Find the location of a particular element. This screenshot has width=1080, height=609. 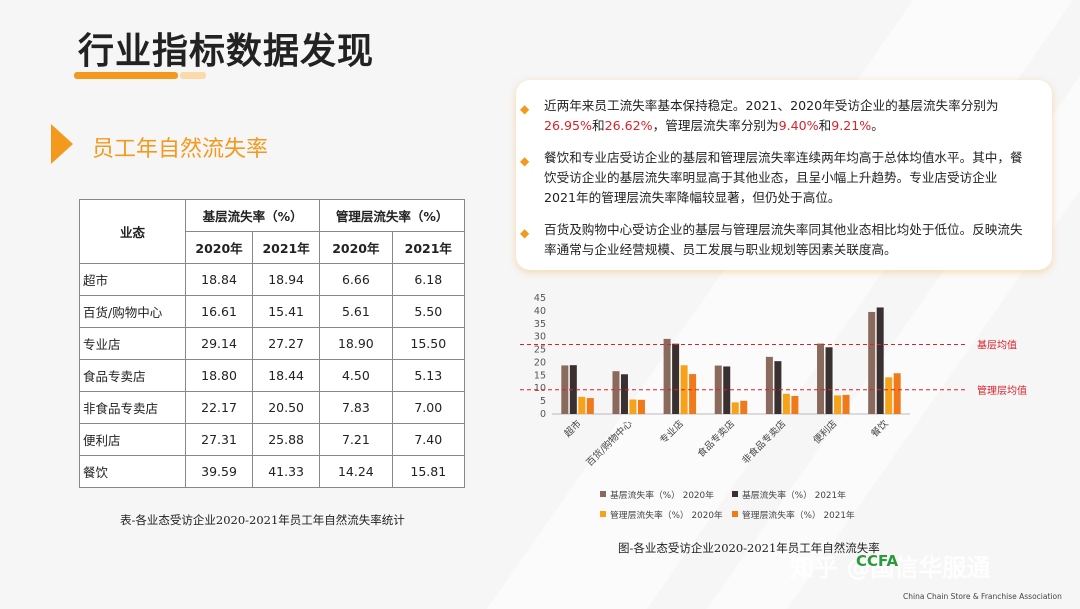

table-row: 食品专卖店 18.80 18.44 4.50 5.13 is located at coordinates (272, 375).